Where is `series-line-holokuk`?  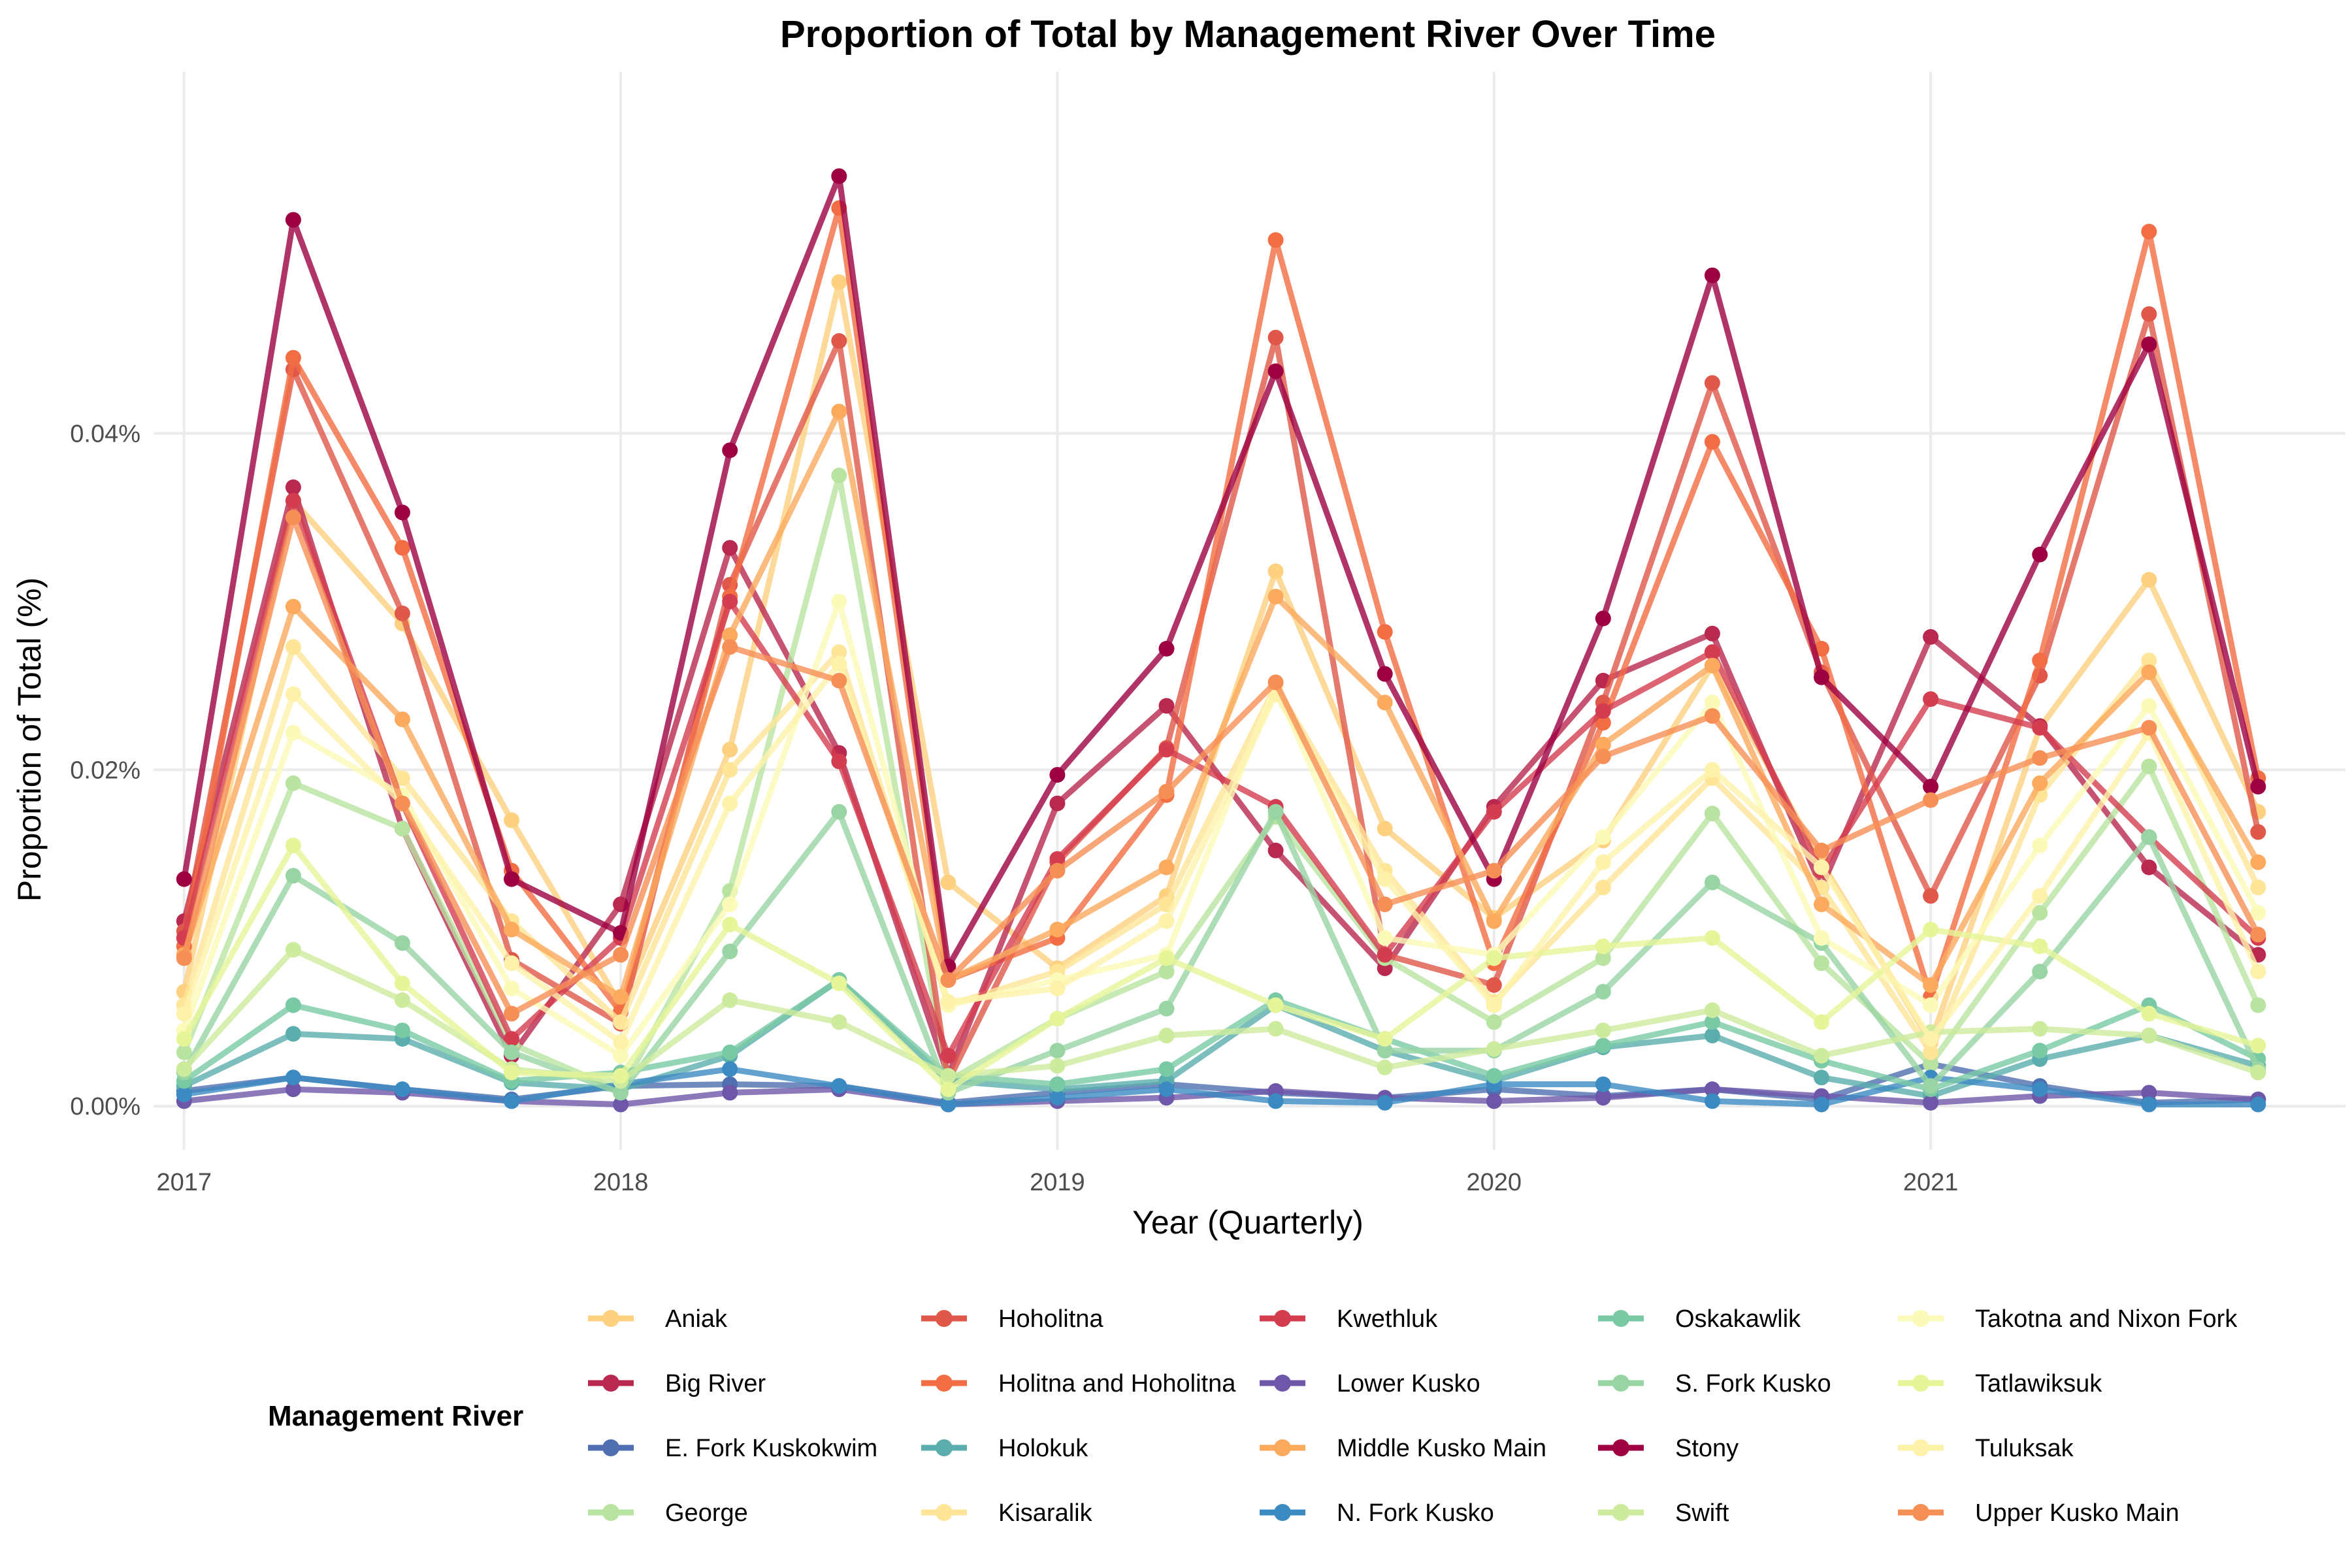 series-line-holokuk is located at coordinates (1221, 1038).